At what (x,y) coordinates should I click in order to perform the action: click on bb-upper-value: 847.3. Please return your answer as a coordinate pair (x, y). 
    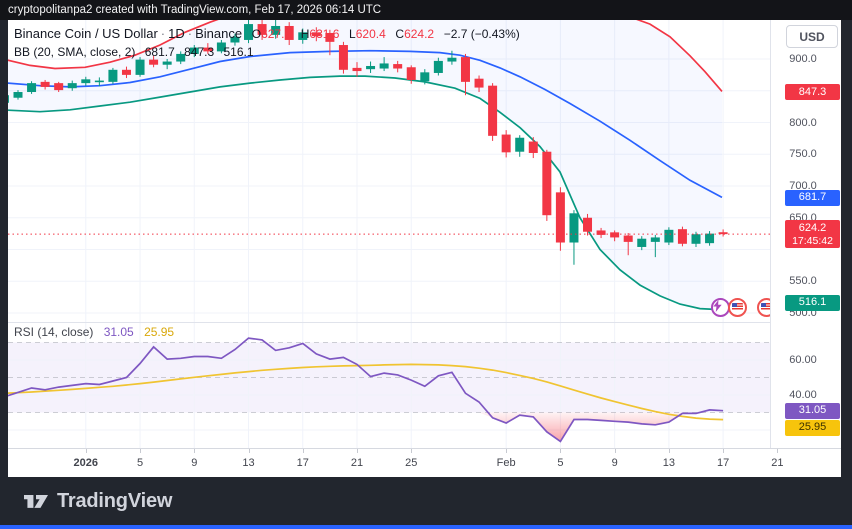
    Looking at the image, I should click on (199, 52).